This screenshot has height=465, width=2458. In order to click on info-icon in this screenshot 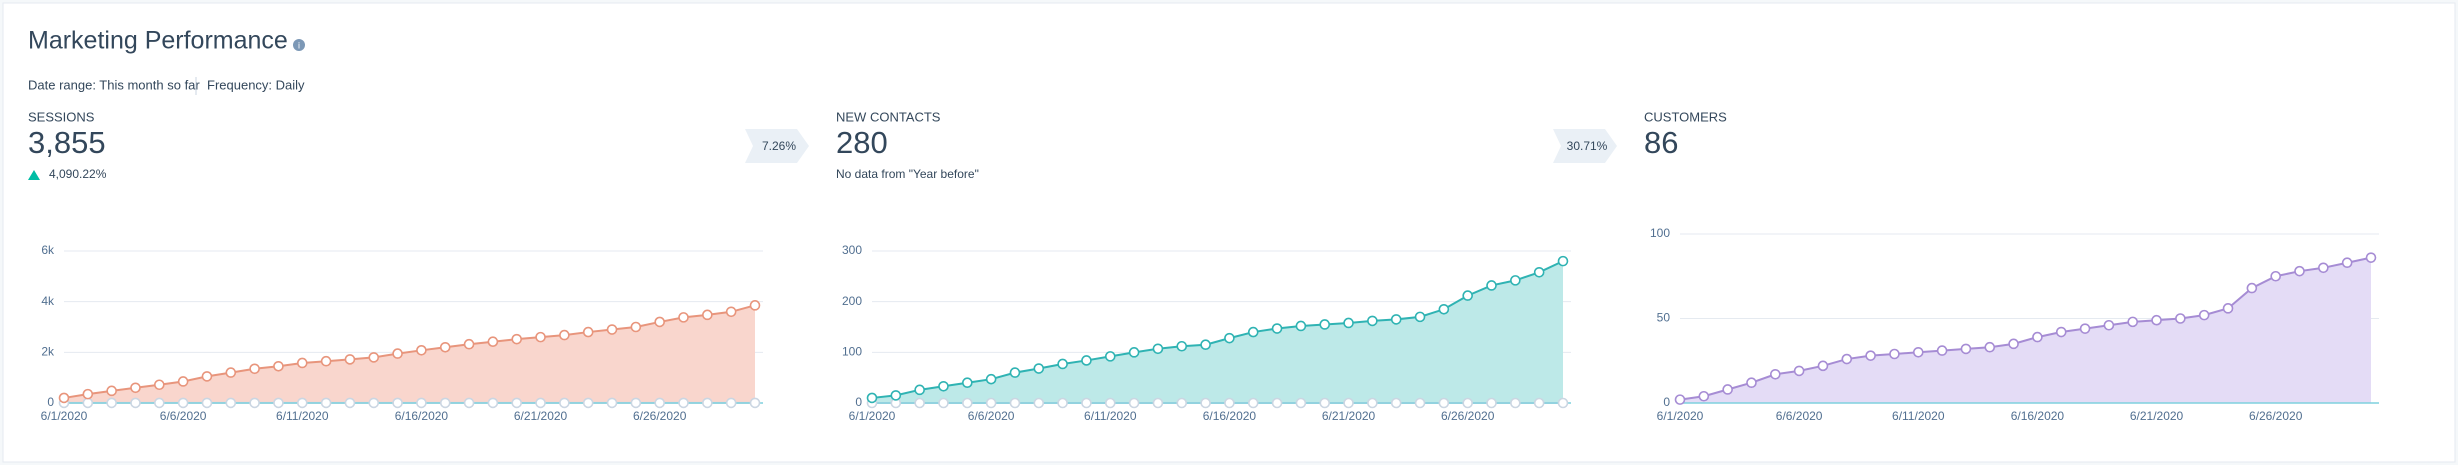, I will do `click(299, 45)`.